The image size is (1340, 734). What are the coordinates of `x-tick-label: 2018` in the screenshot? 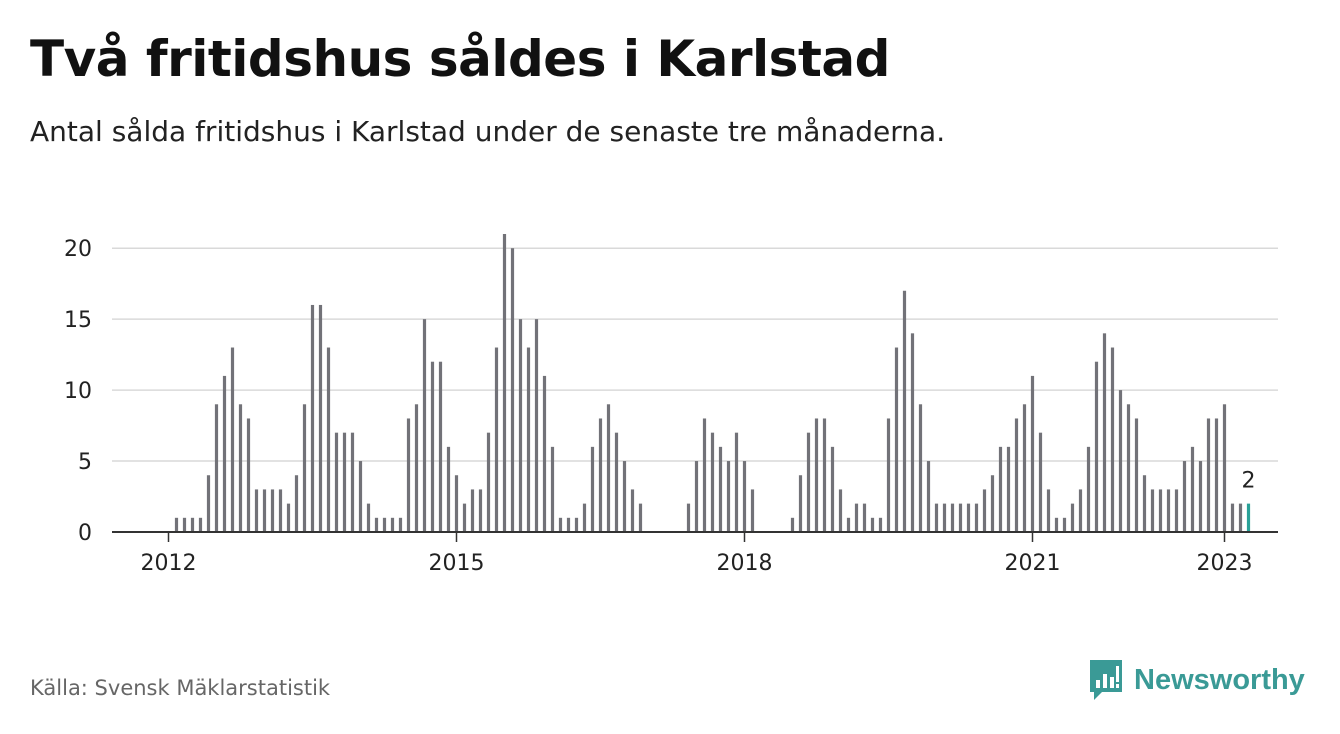 It's located at (745, 563).